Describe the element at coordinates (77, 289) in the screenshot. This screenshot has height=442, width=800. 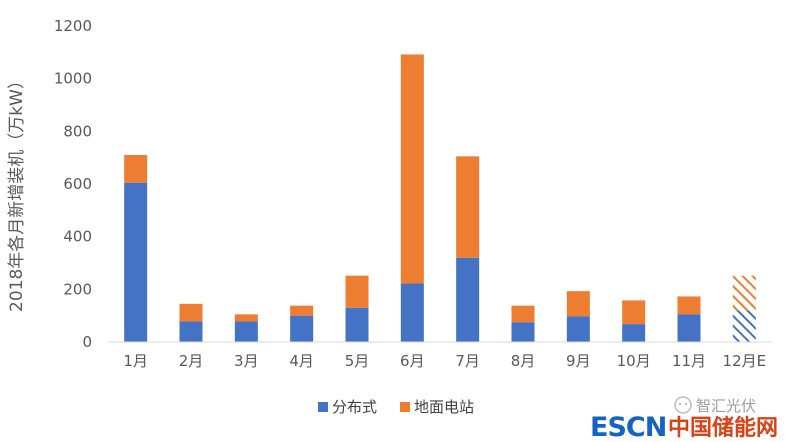
I see `y-tick-label: 200` at that location.